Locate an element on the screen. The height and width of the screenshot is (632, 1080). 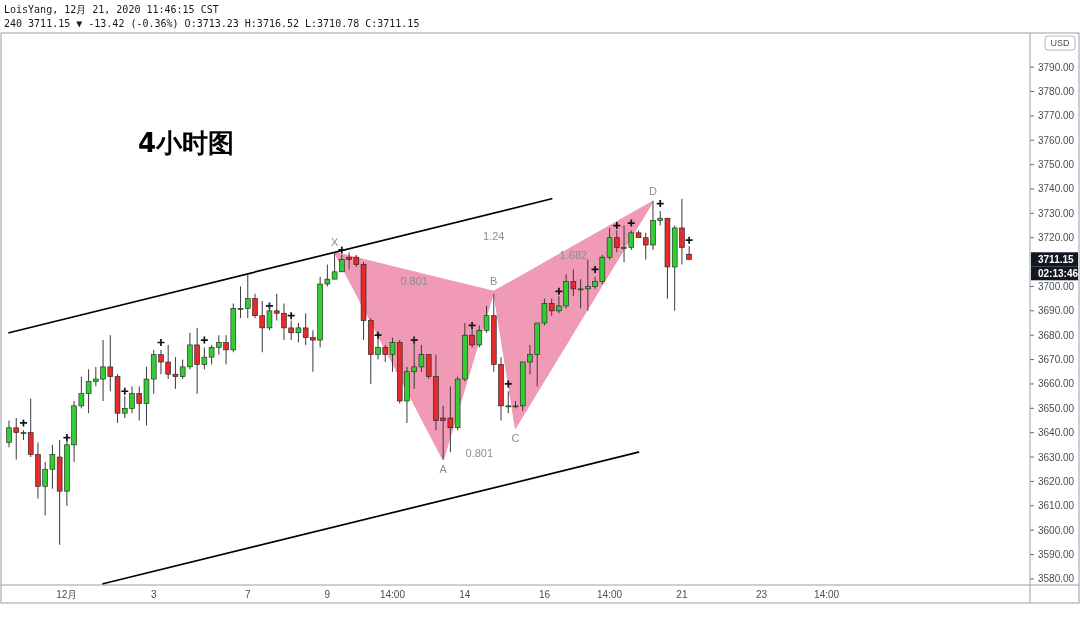
y-tick-label: 3720.00 is located at coordinates (1056, 238).